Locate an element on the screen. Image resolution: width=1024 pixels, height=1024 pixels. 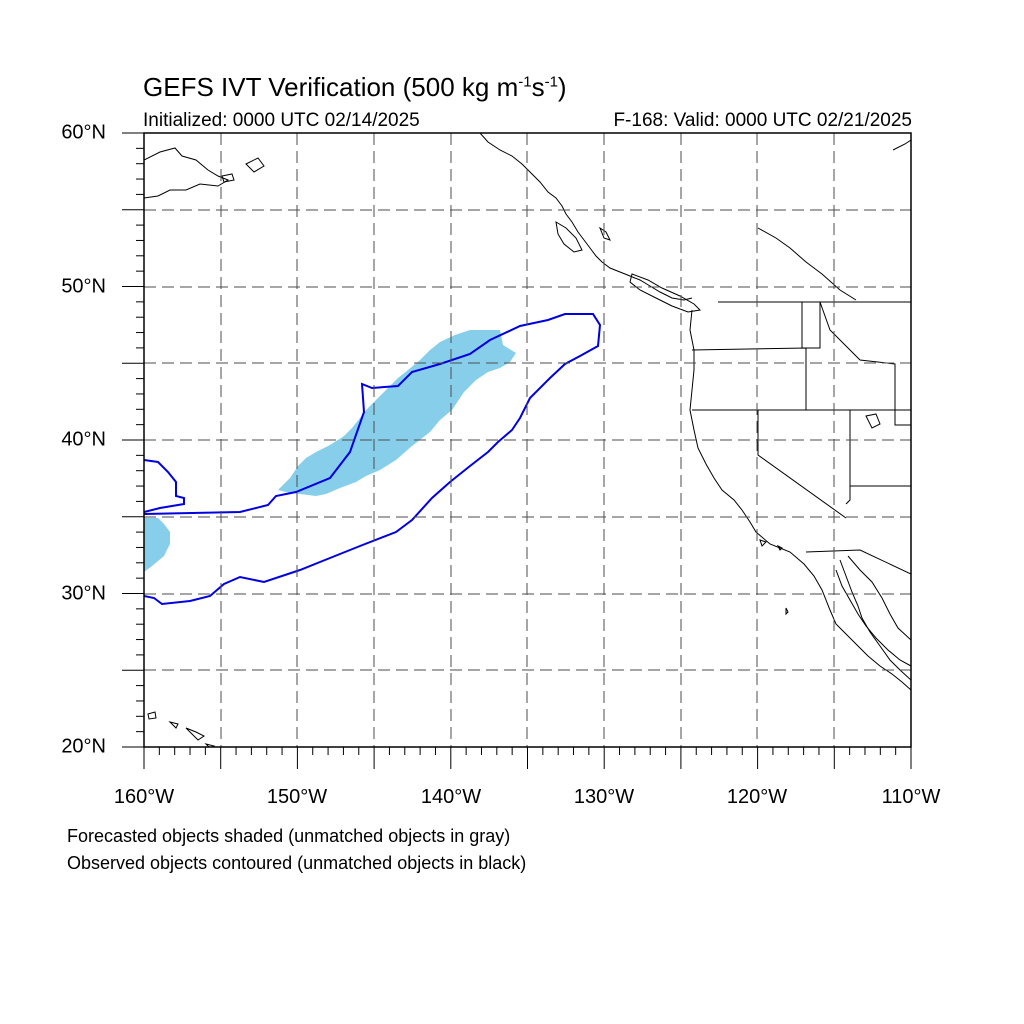
observed-contour-west is located at coordinates (164, 486).